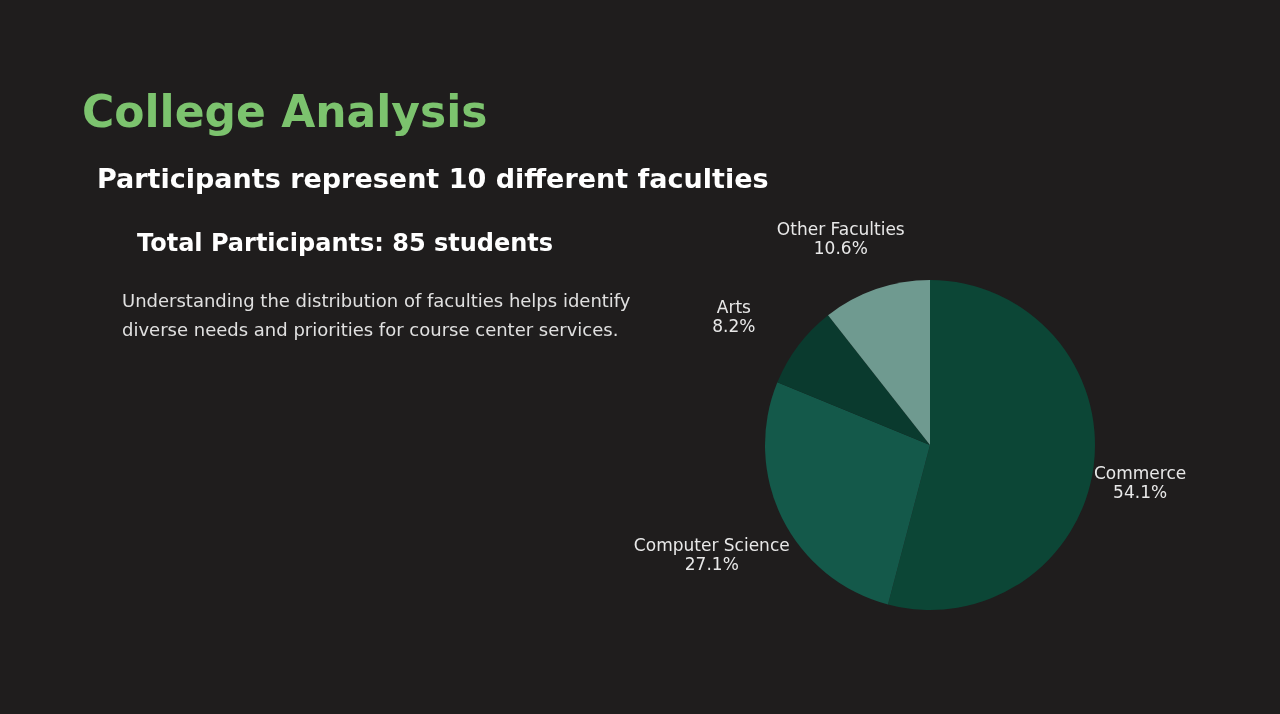  Describe the element at coordinates (285, 111) in the screenshot. I see `chart-title: College Analysis` at that location.